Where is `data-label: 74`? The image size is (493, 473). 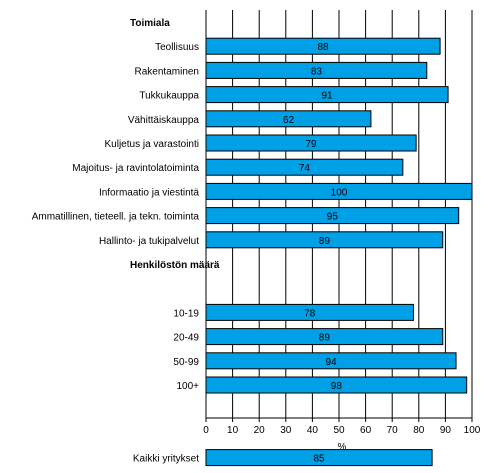 data-label: 74 is located at coordinates (305, 168).